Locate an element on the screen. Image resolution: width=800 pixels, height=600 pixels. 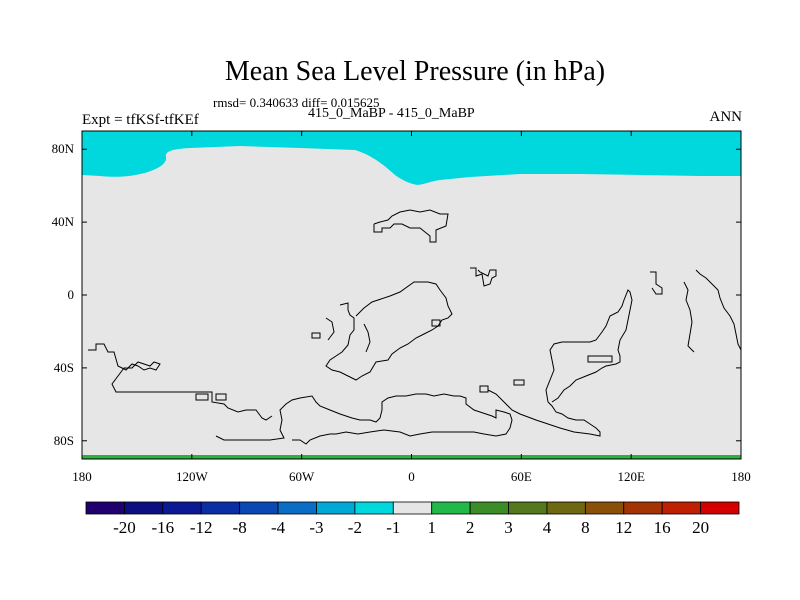
negative-anomaly-region is located at coordinates (411, 158).